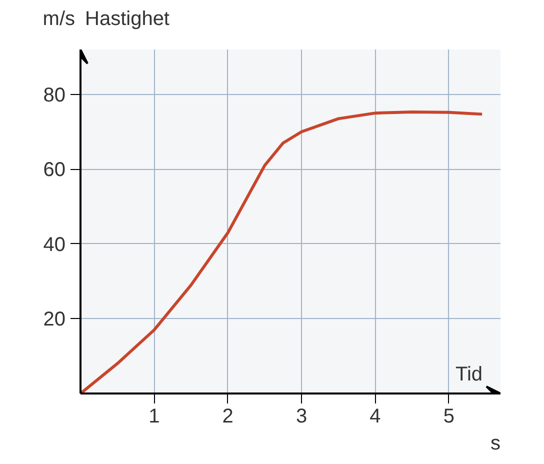 Image resolution: width=544 pixels, height=464 pixels. I want to click on x-tick-label: 2, so click(228, 416).